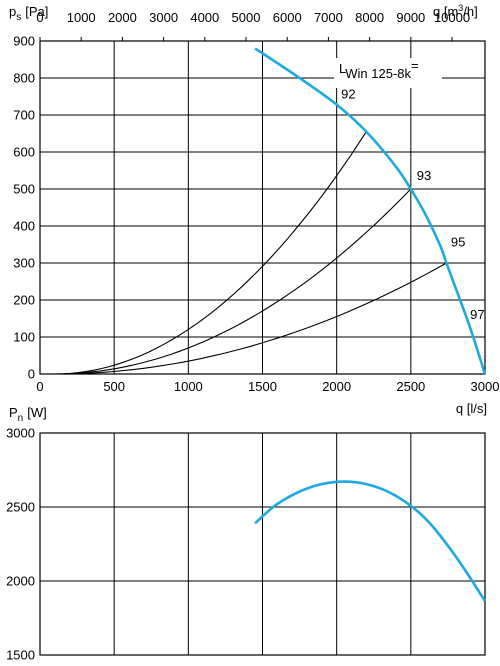 The height and width of the screenshot is (666, 500). What do you see at coordinates (20, 544) in the screenshot?
I see `power-tick-labels: 1500 2000 2500 3000` at bounding box center [20, 544].